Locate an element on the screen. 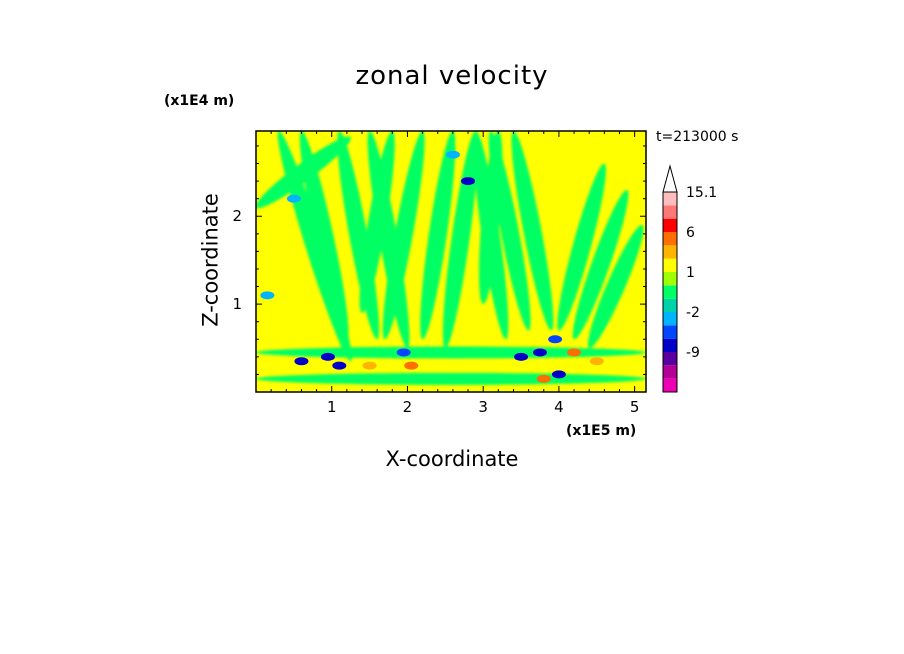 This screenshot has height=654, width=904. x-tick-label: 4 is located at coordinates (559, 407).